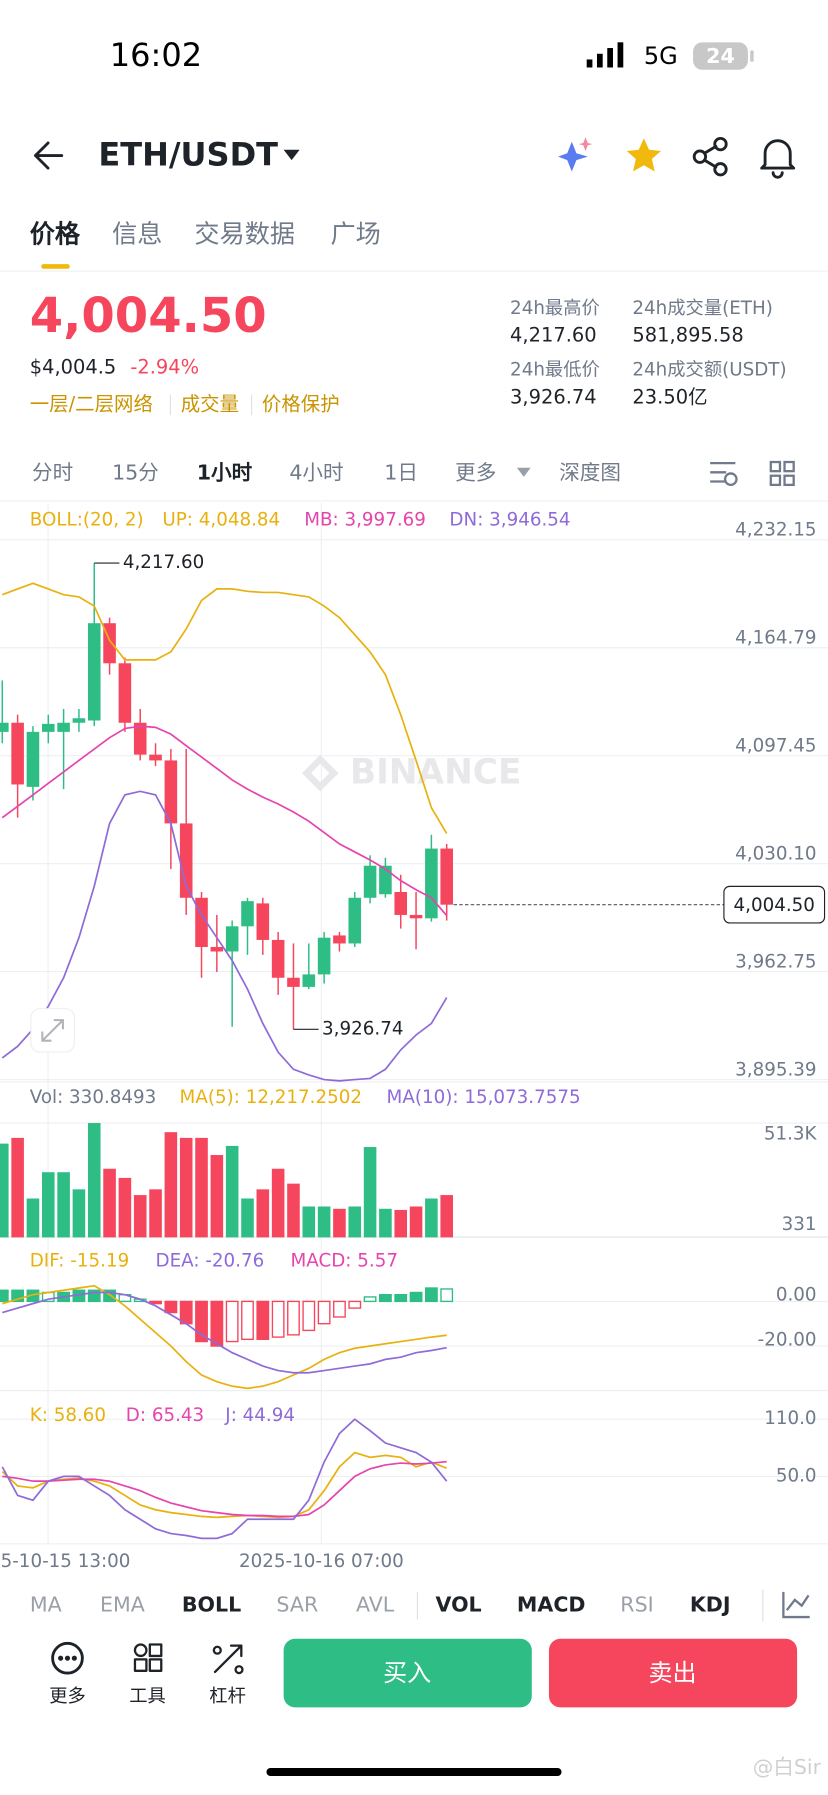  I want to click on y-tick-label: 50.0, so click(796, 1475).